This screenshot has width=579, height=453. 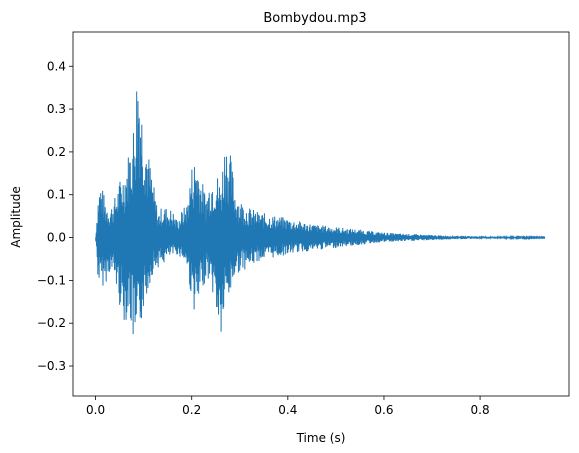 I want to click on y-tick-label: 0.3, so click(x=56, y=109).